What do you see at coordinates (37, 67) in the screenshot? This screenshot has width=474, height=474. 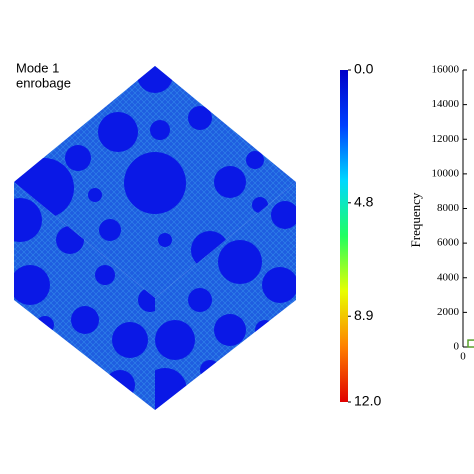 I see `annotation: Mode 1` at bounding box center [37, 67].